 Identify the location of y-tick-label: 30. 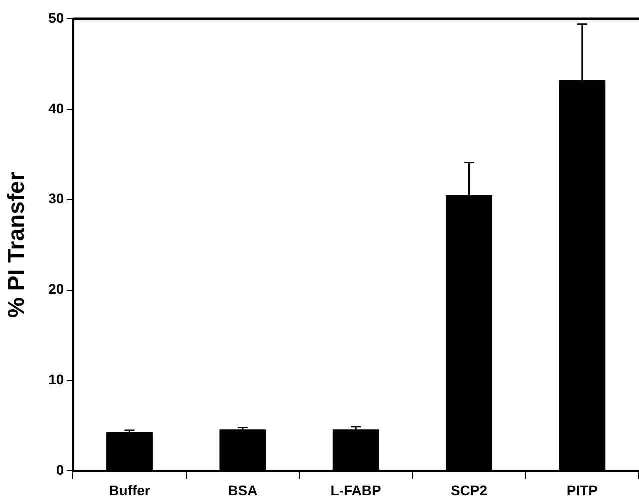
(56, 198).